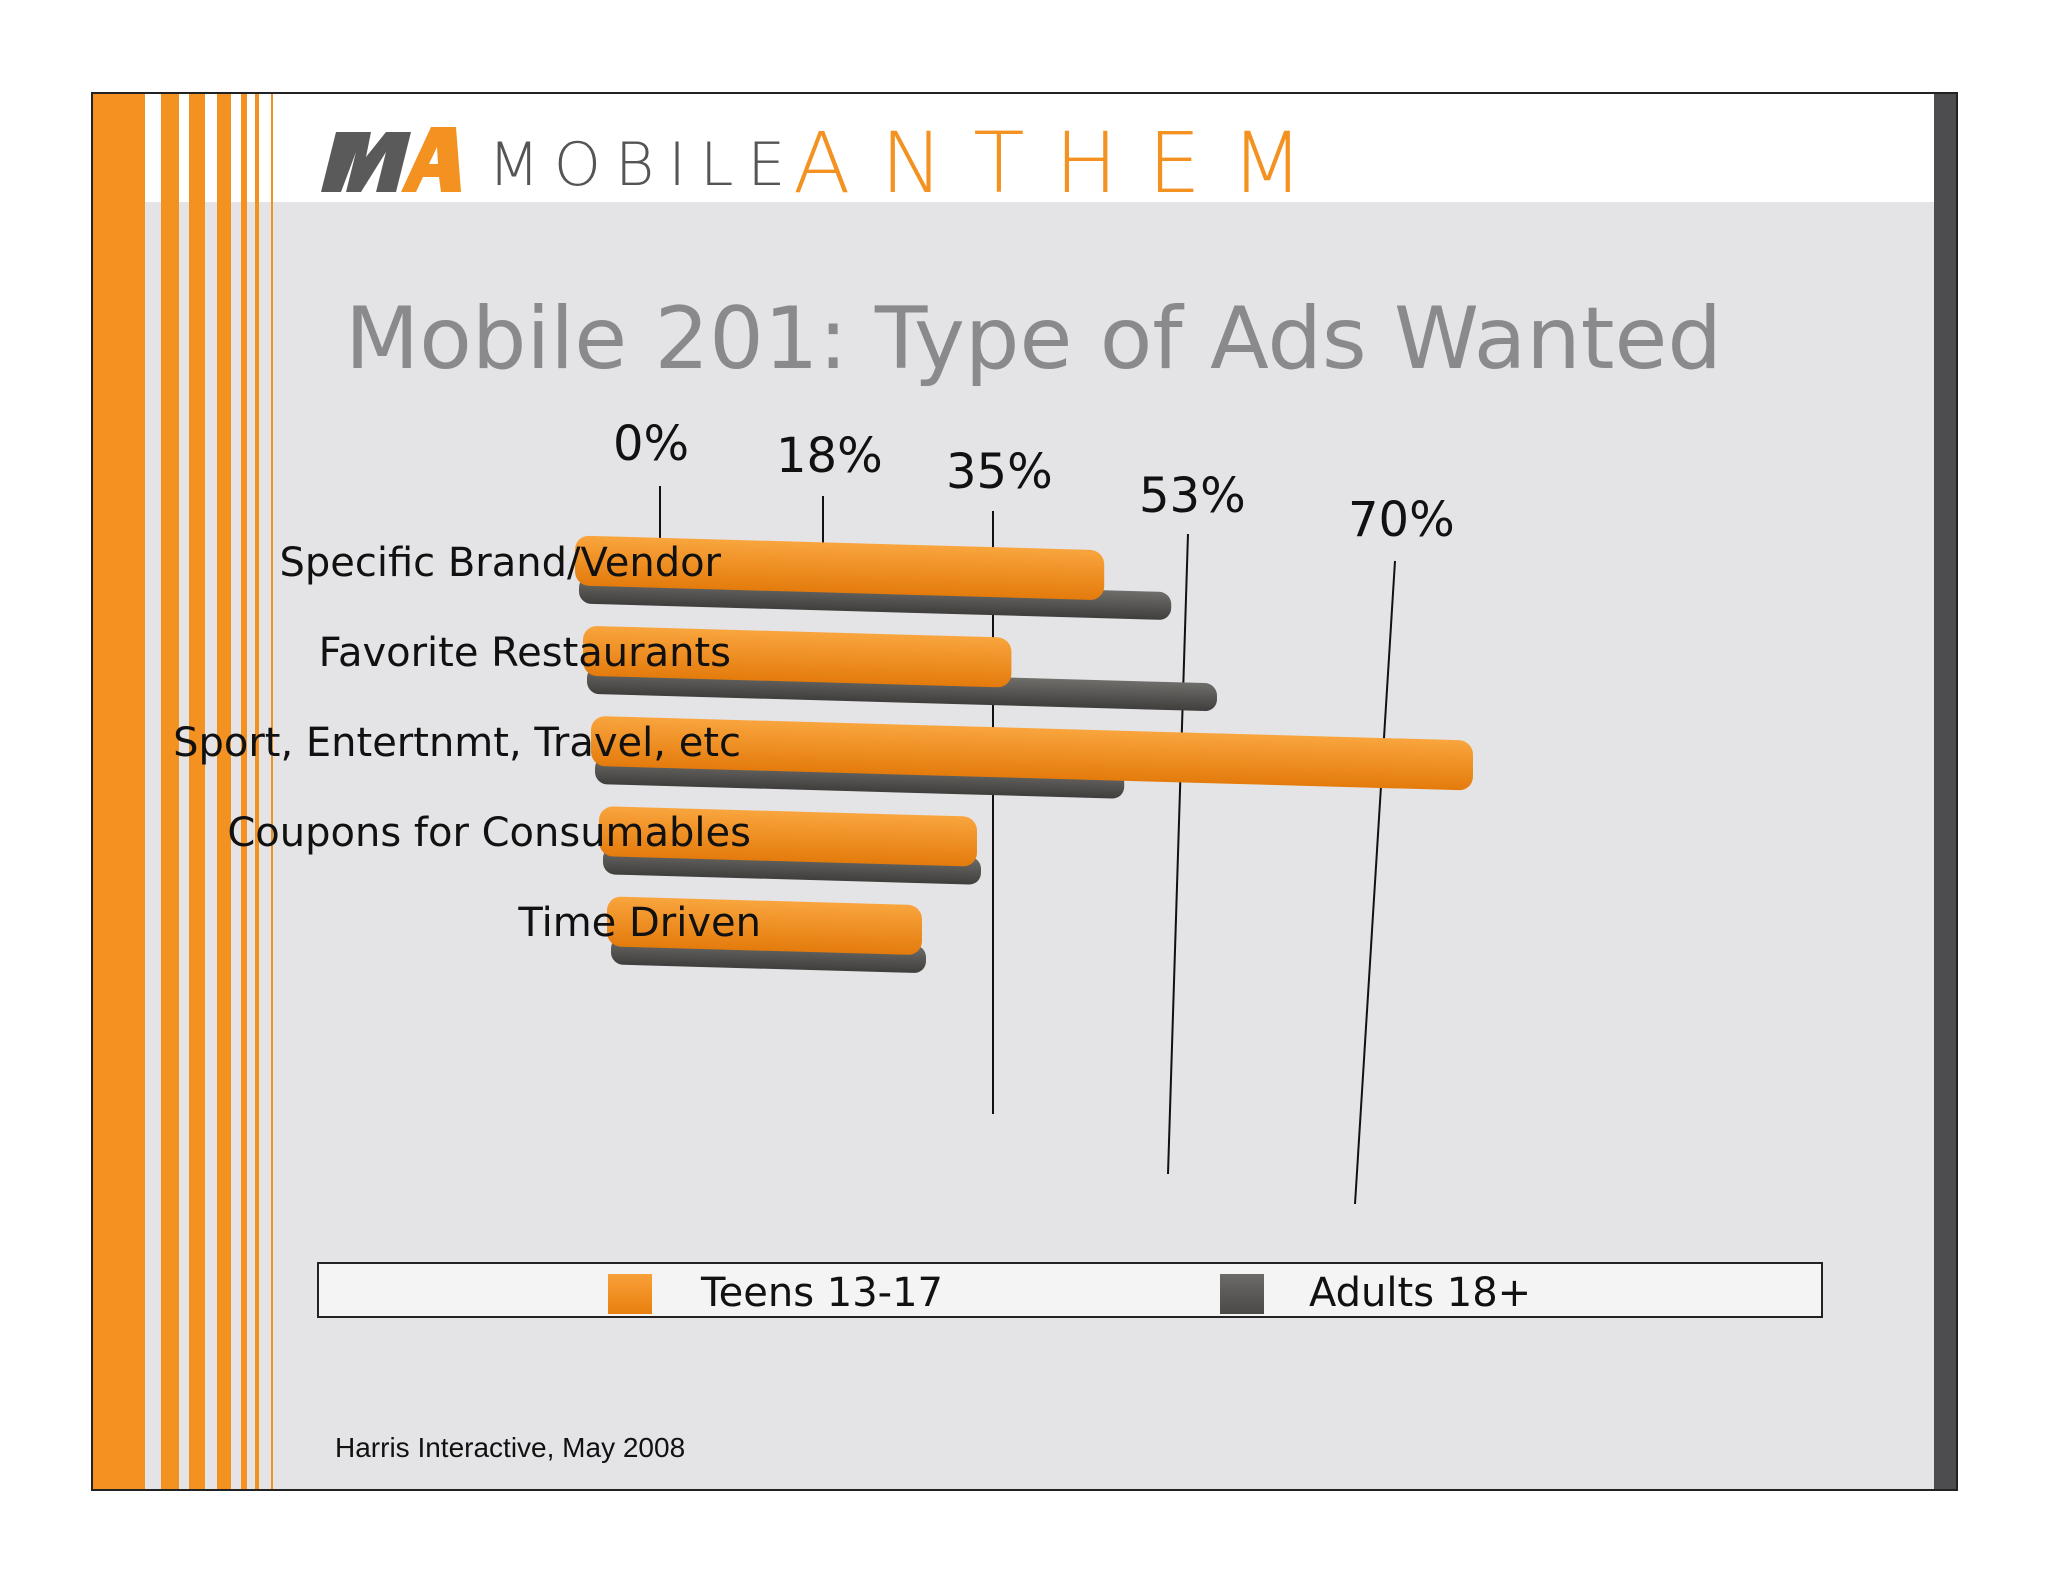 This screenshot has height=1582, width=2048. What do you see at coordinates (500, 563) in the screenshot?
I see `category-label: Specific Brand/Vendor` at bounding box center [500, 563].